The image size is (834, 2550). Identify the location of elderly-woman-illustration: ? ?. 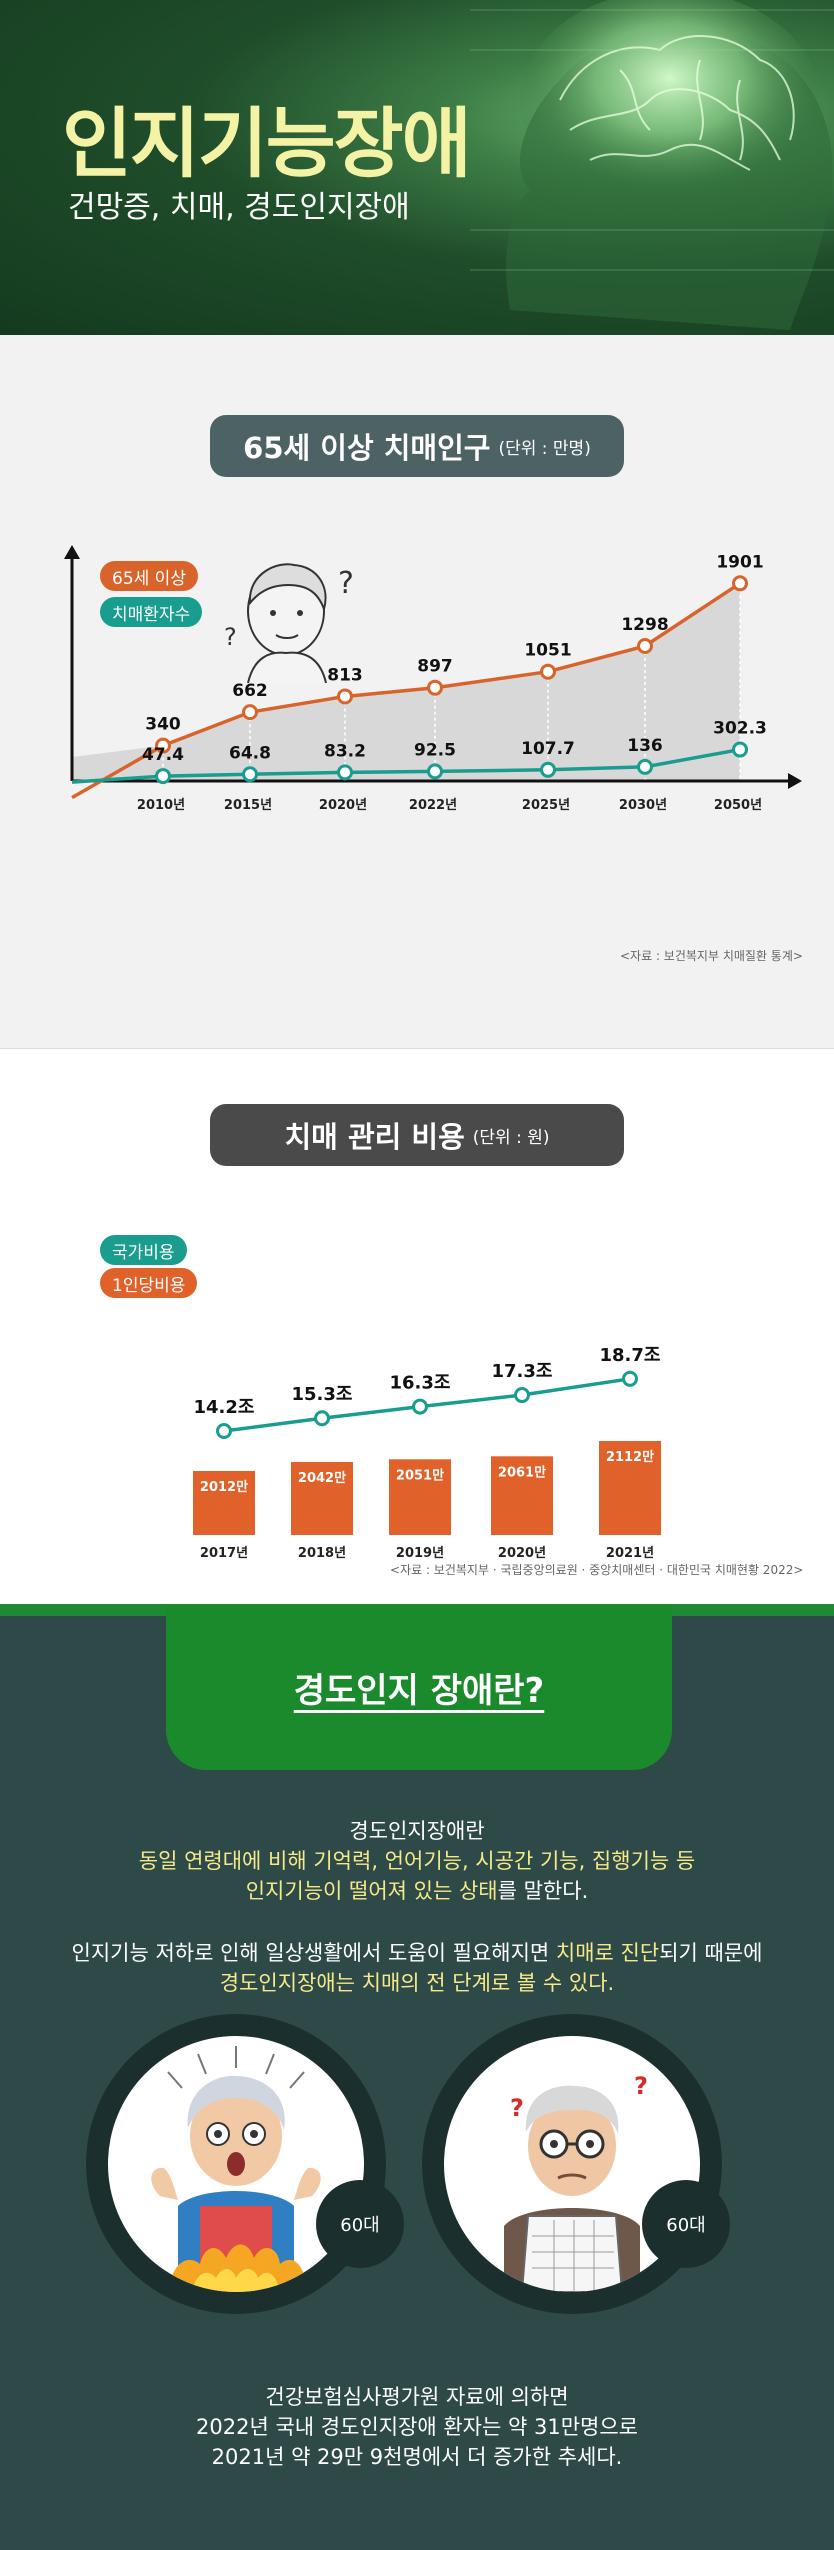
(289, 623).